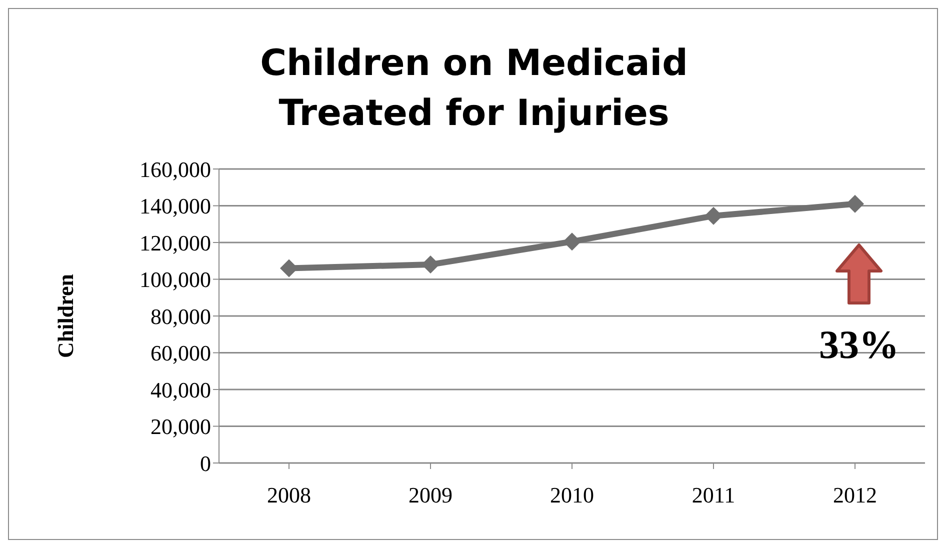 The height and width of the screenshot is (548, 946). Describe the element at coordinates (65, 316) in the screenshot. I see `y-axis-title: Children` at that location.